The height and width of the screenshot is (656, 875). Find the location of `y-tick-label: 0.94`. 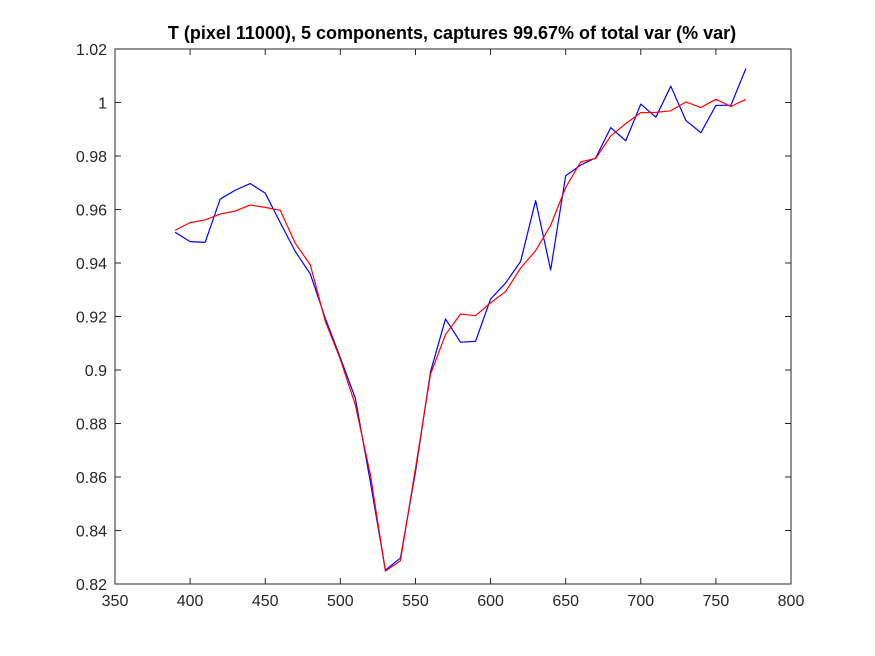

y-tick-label: 0.94 is located at coordinates (91, 264).